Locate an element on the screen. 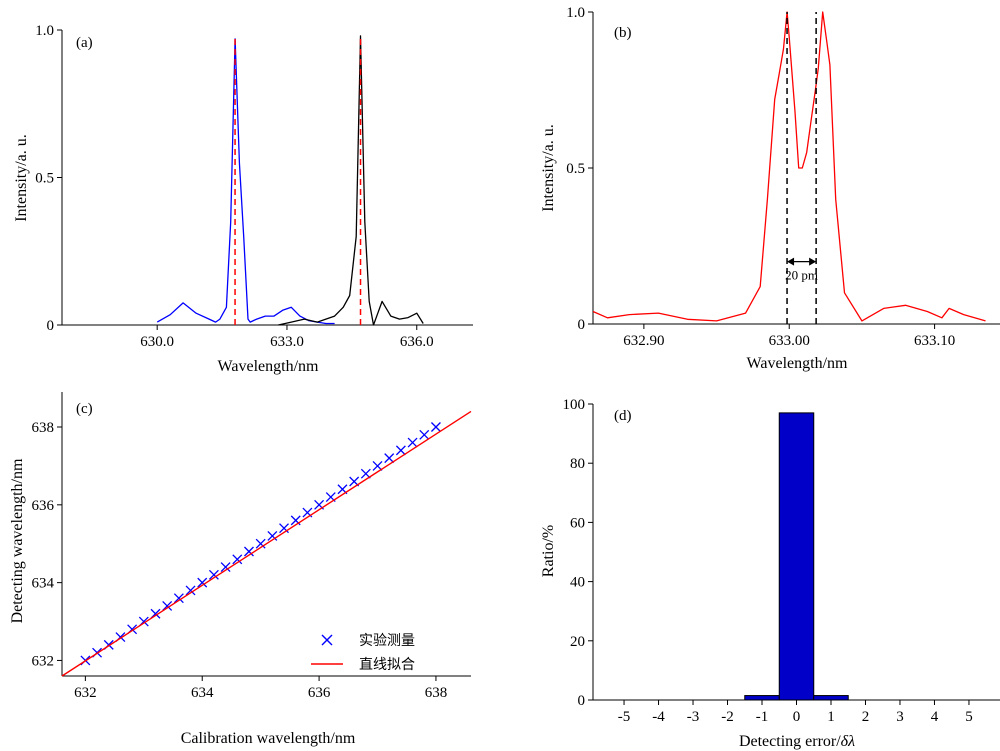 The width and height of the screenshot is (1000, 751). panel-b-y-axis-label: Intensity/a. u. is located at coordinates (548, 168).